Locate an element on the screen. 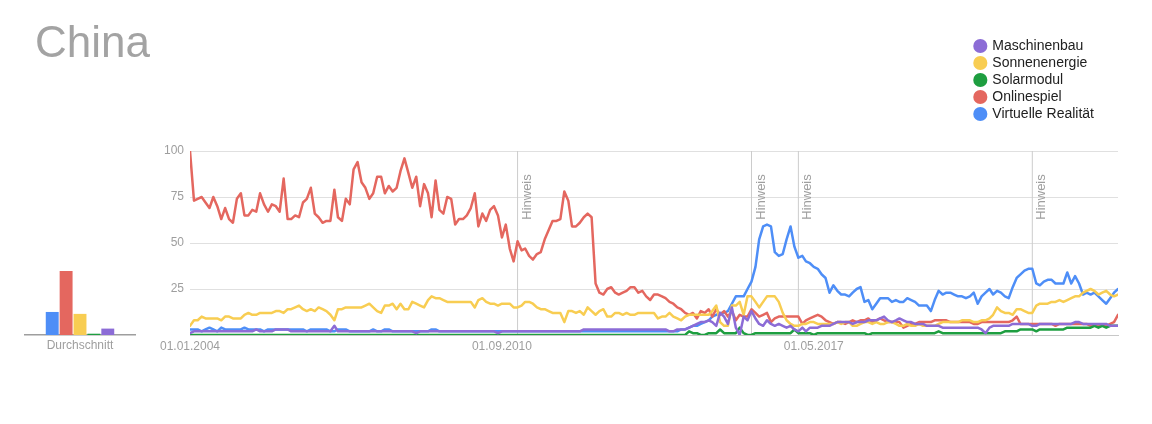 The width and height of the screenshot is (1152, 424). legend-label: Onlinespiel is located at coordinates (1027, 95).